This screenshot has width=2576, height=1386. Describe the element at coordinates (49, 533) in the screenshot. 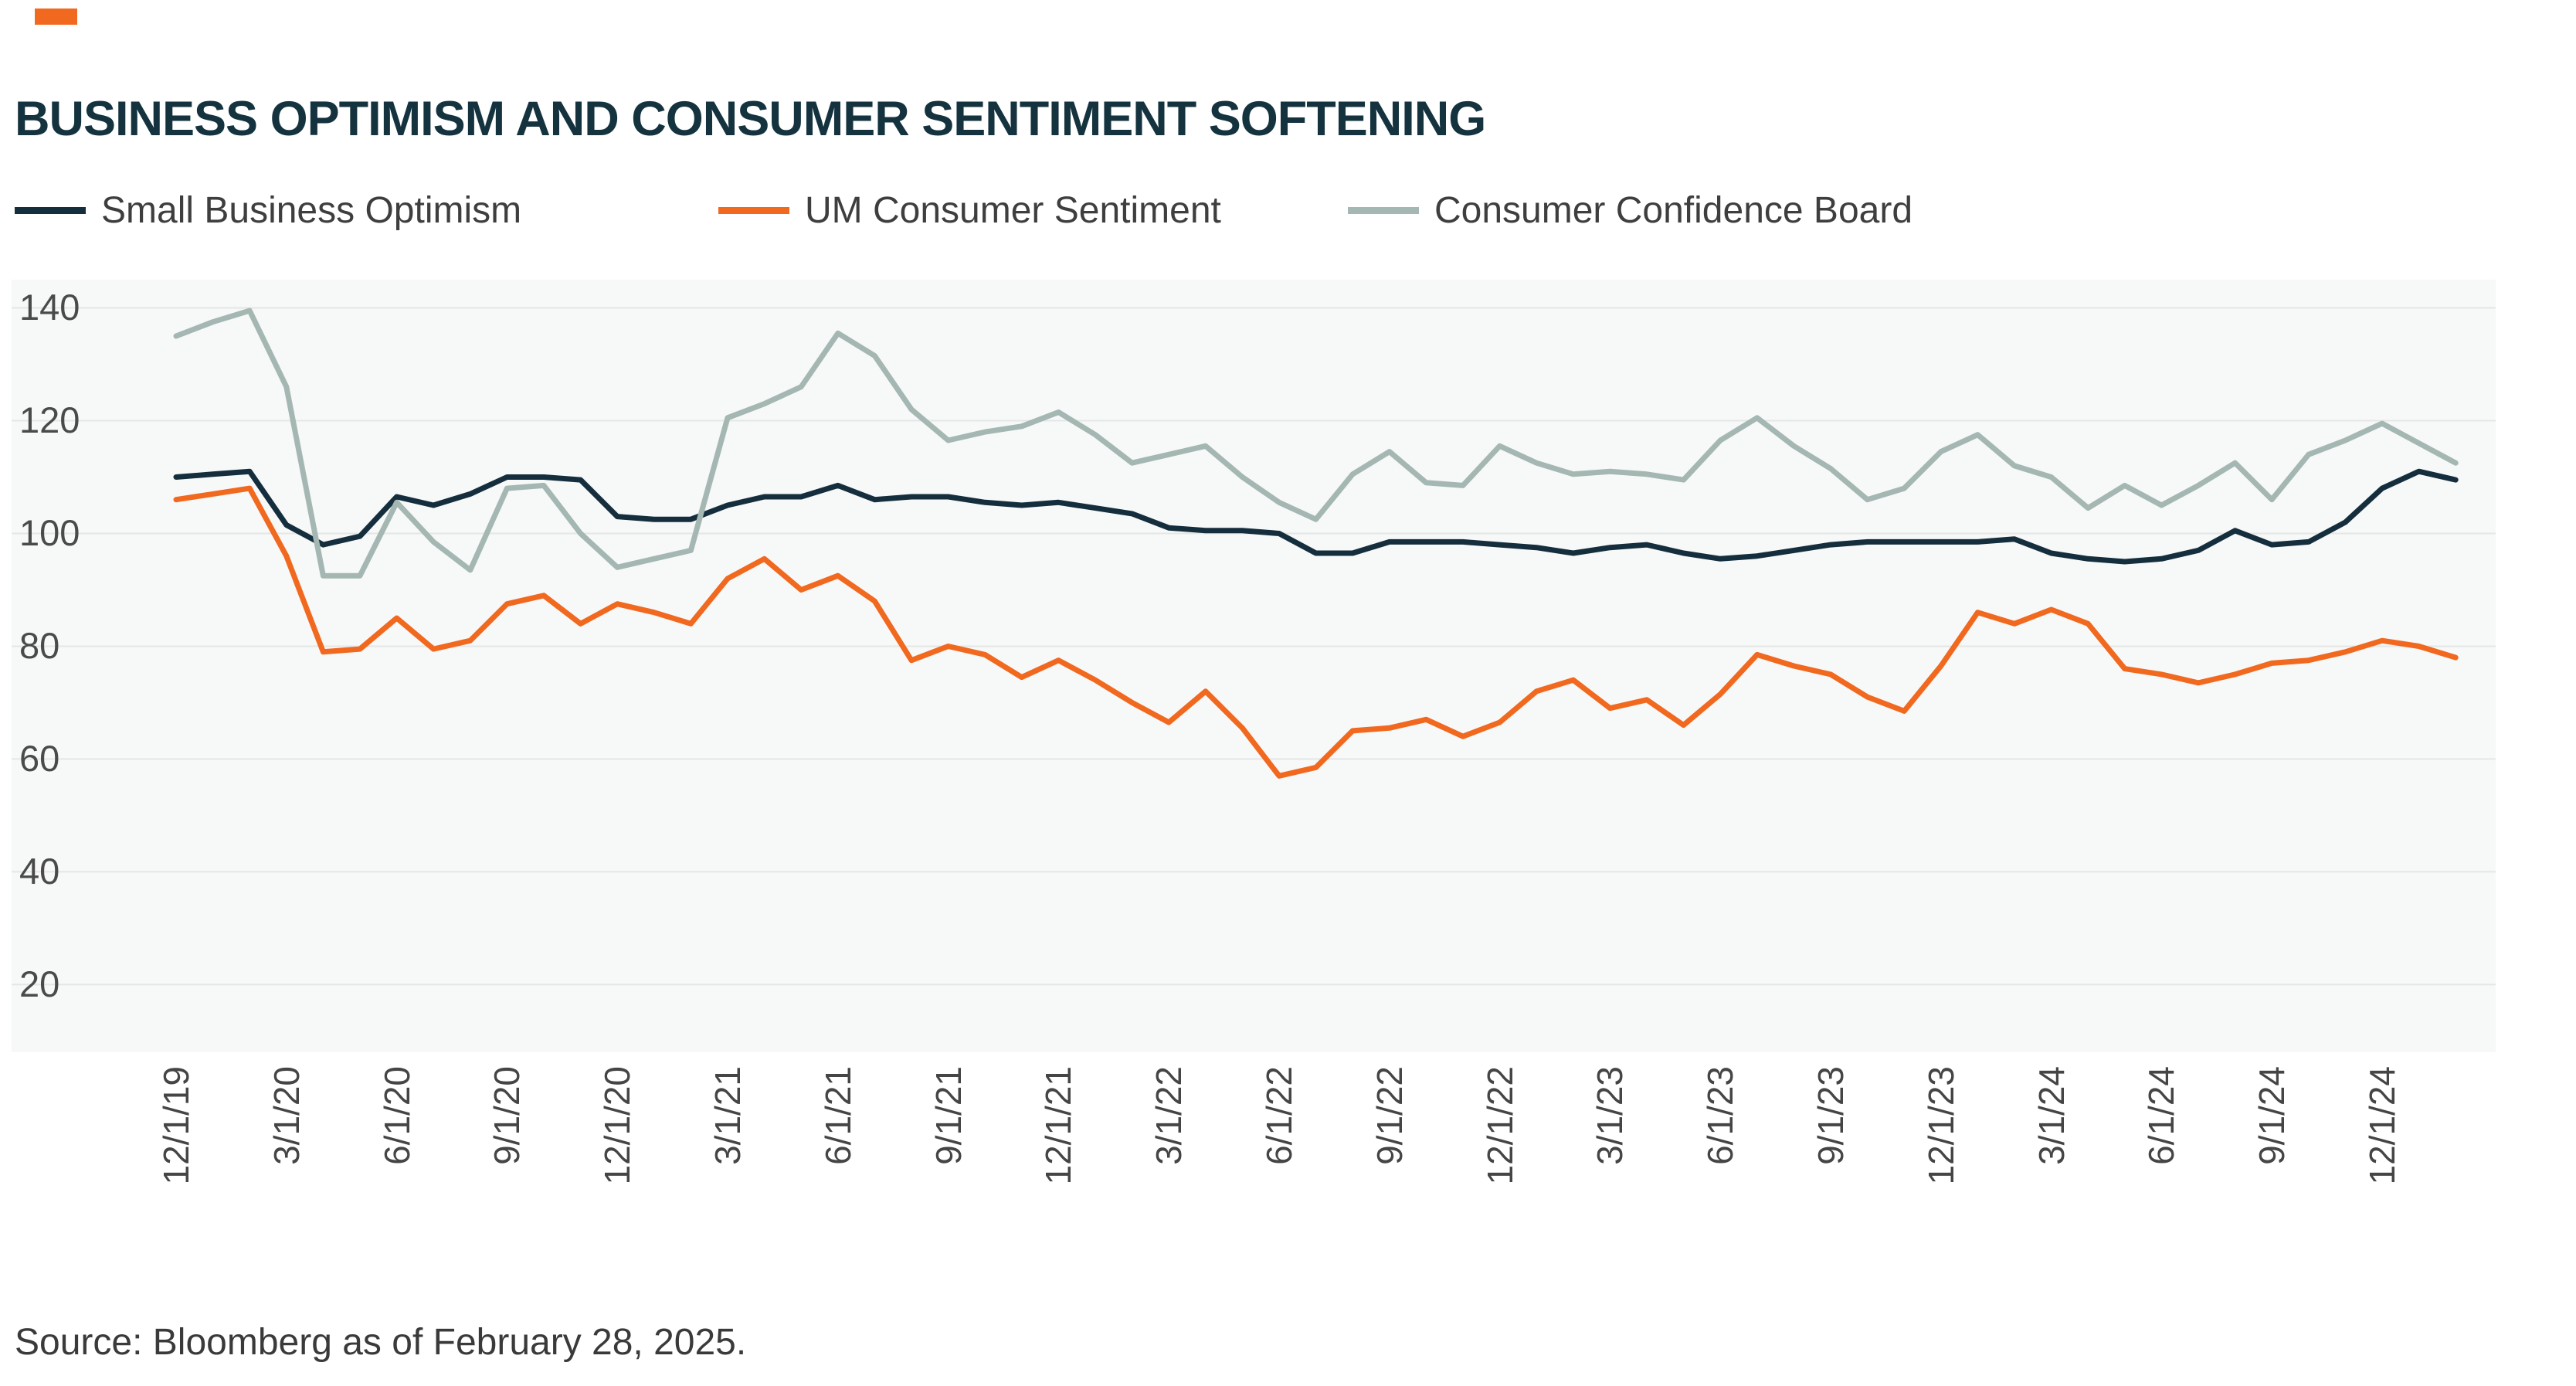

I see `y-tick-label: 100` at that location.